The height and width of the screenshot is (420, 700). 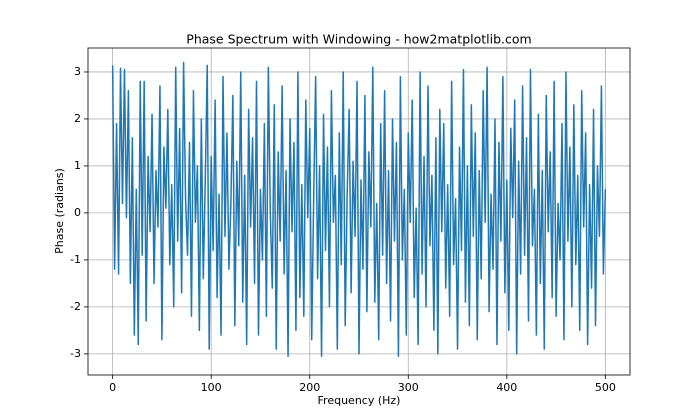 I want to click on x-tick-label: 300, so click(x=408, y=387).